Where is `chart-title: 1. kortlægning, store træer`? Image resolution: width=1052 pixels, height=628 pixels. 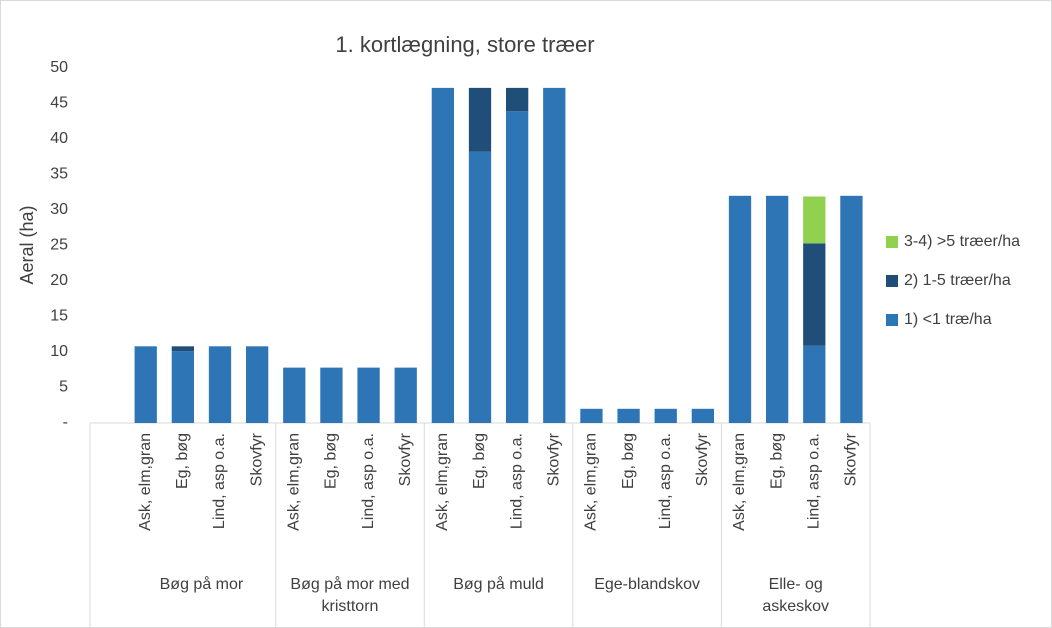
chart-title: 1. kortlægning, store træer is located at coordinates (464, 44).